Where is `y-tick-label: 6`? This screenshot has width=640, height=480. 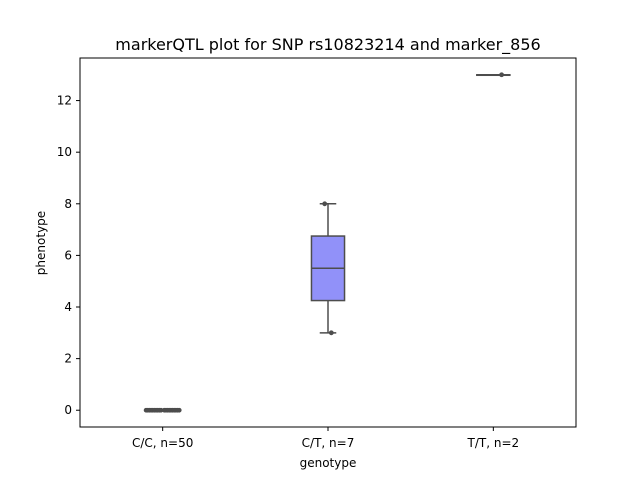 y-tick-label: 6 is located at coordinates (68, 255).